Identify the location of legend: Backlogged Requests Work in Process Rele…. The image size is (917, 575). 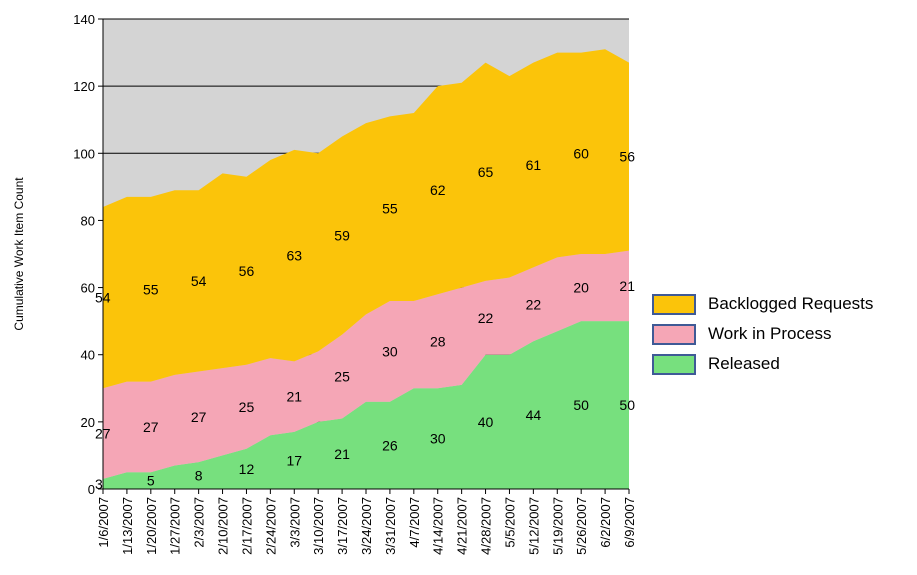
(762, 334).